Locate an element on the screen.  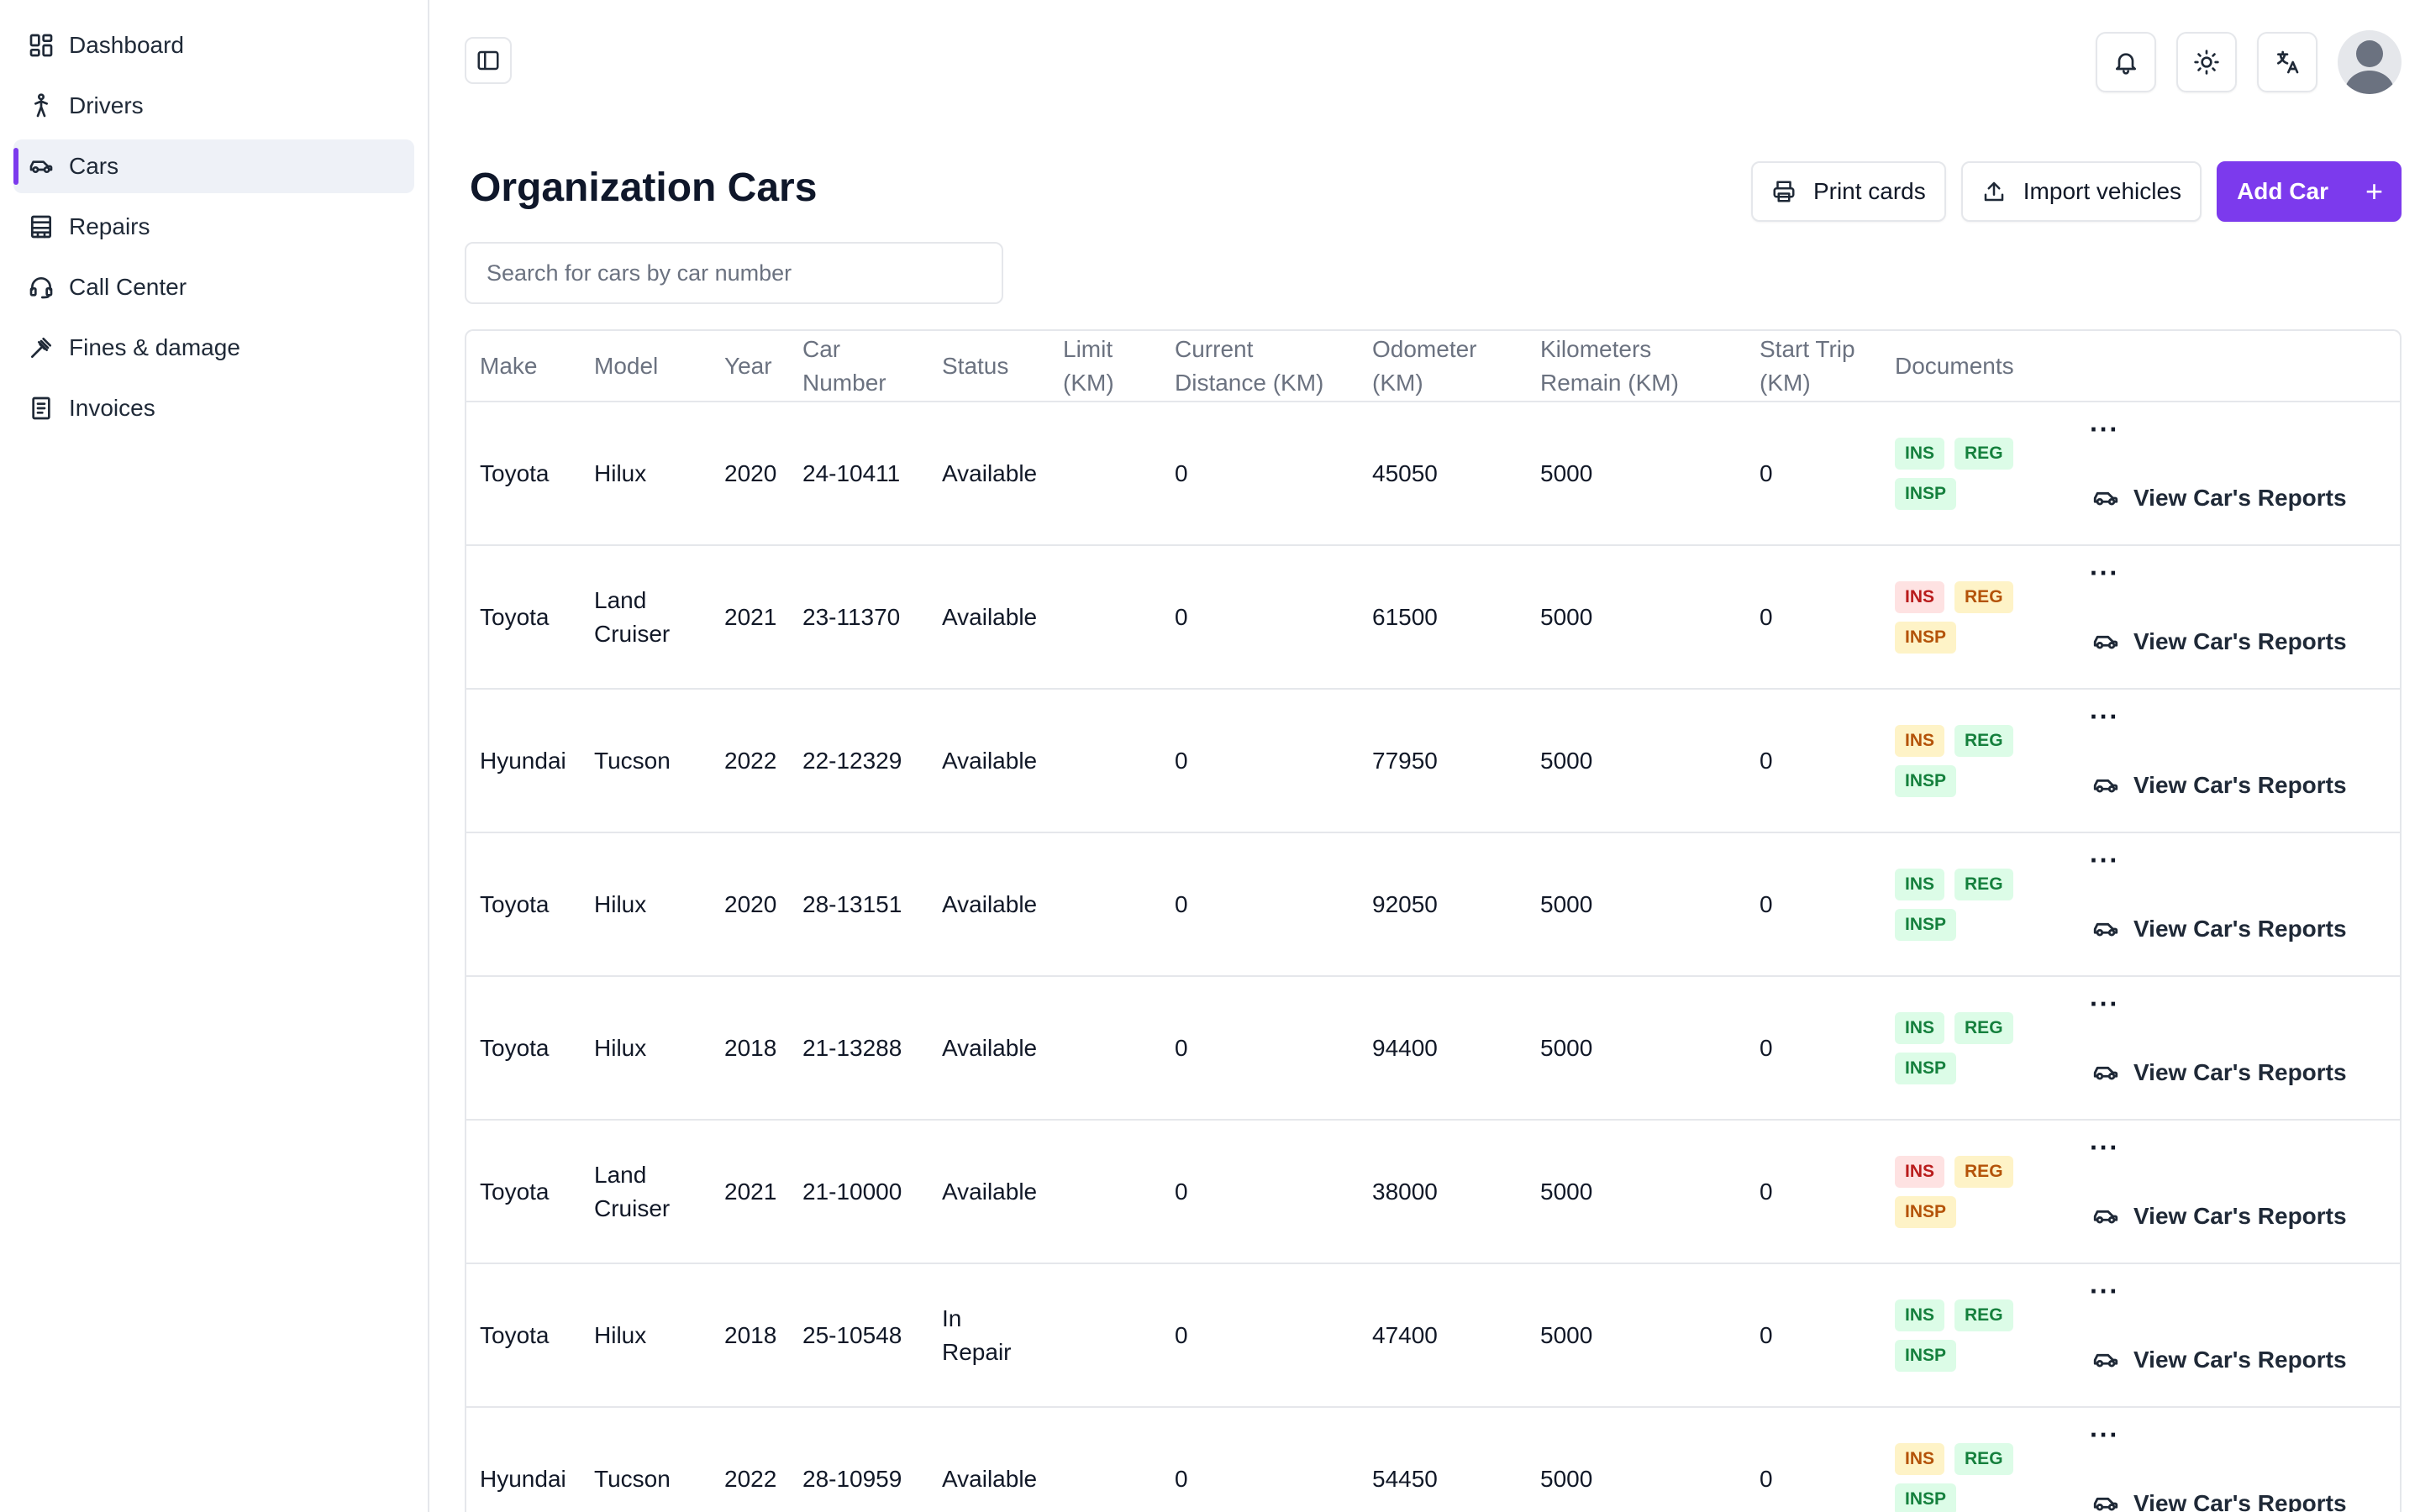
sidebar-item-repairs: Repairs is located at coordinates (214, 227).